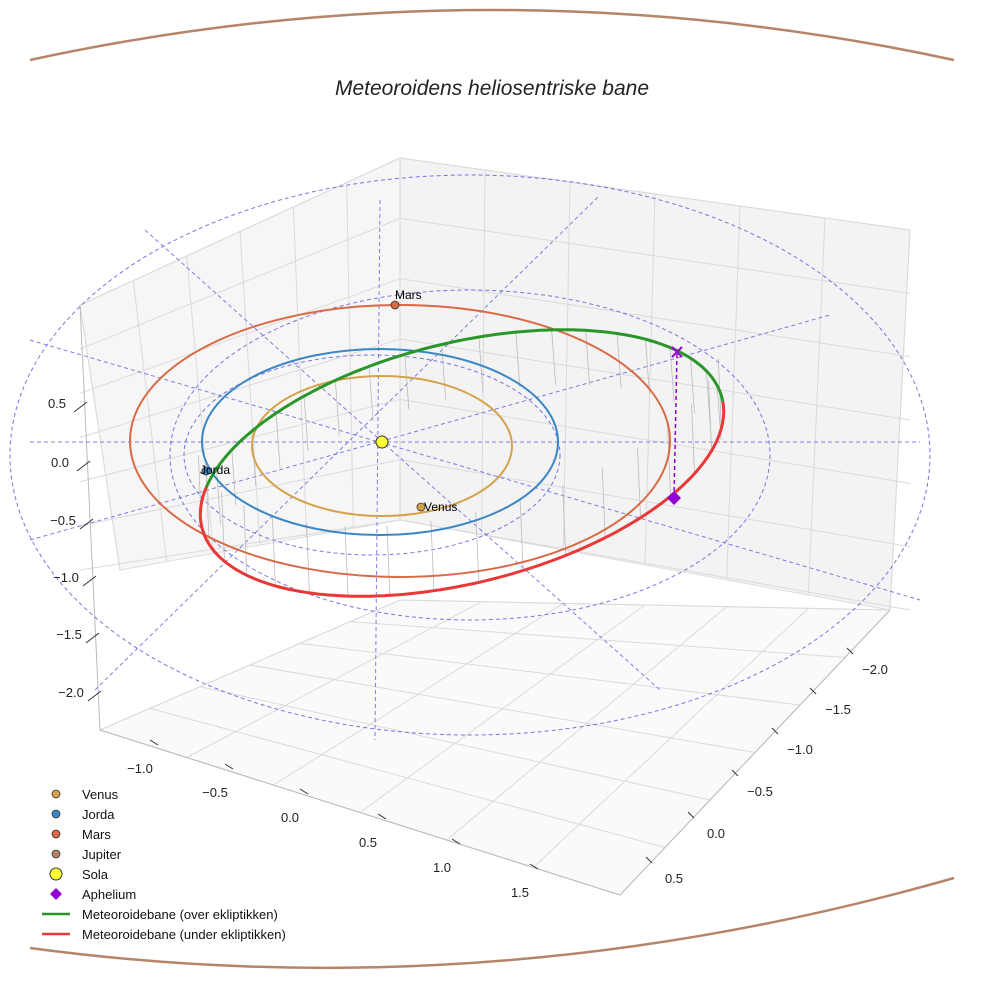  I want to click on outer-orbit-arc-bottom, so click(492, 923).